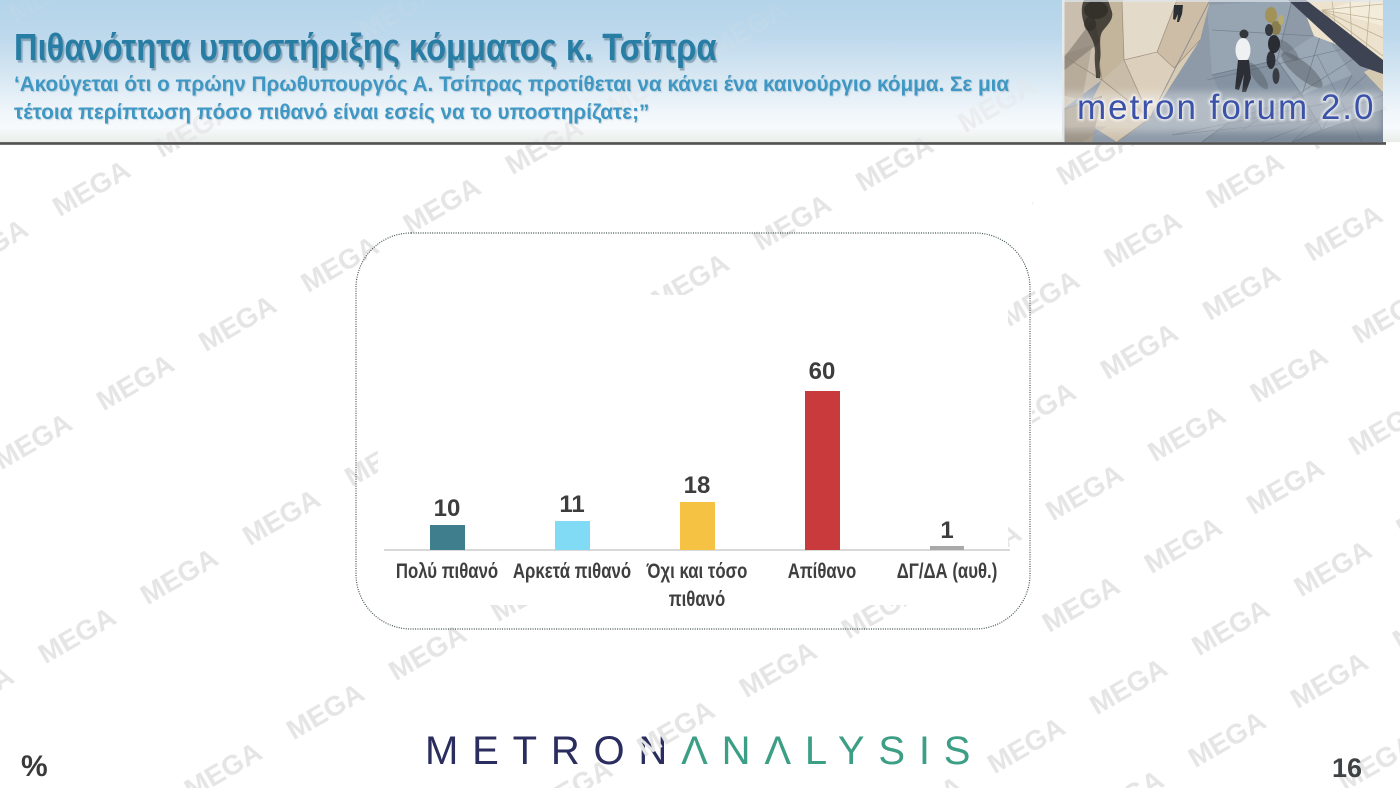  I want to click on svg-text: metron forum 2.0, so click(1226, 107).